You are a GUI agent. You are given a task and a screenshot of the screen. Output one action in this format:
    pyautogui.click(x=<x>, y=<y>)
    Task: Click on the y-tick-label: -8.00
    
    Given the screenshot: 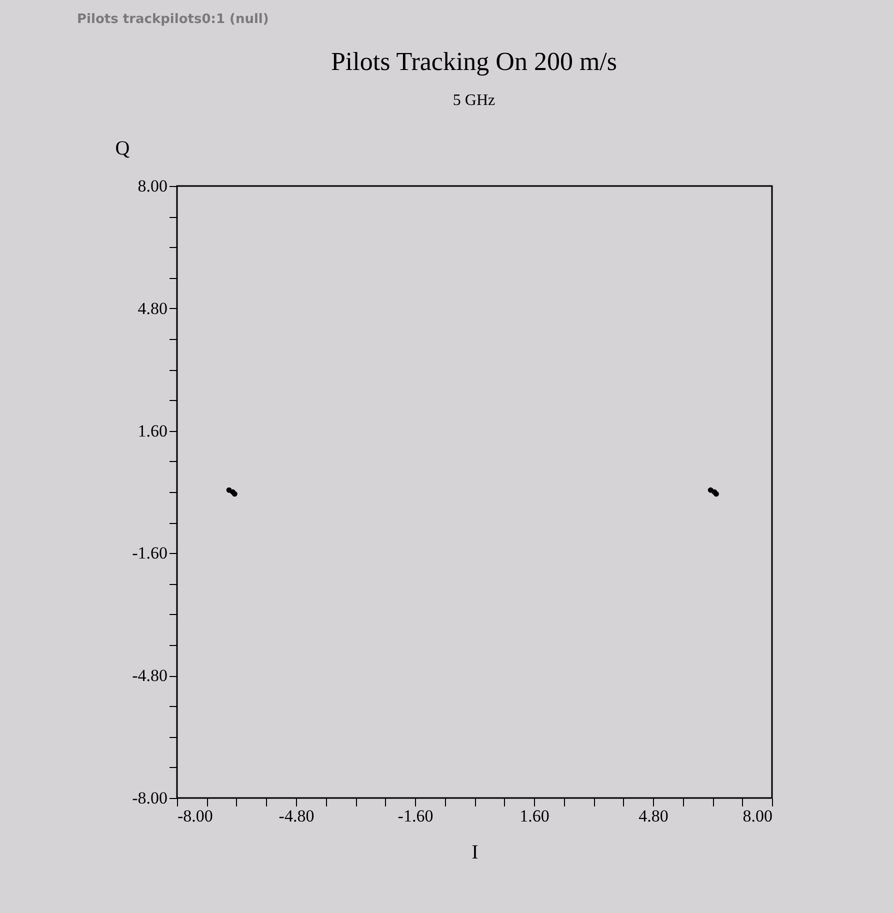 What is the action you would take?
    pyautogui.click(x=150, y=798)
    